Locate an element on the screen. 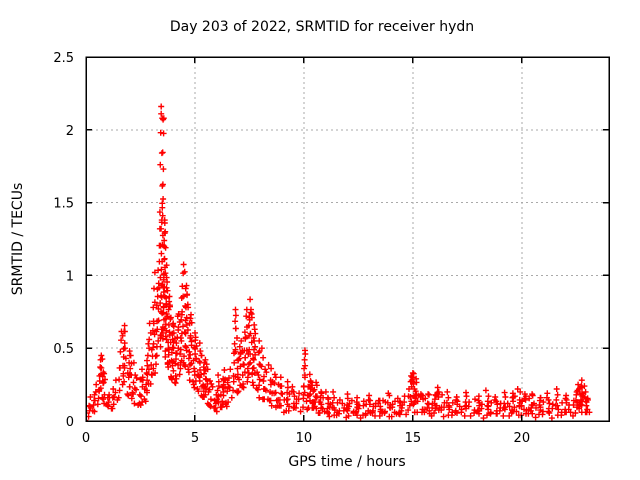 This screenshot has width=640, height=480. y-tick-label: 0.5 is located at coordinates (63, 349).